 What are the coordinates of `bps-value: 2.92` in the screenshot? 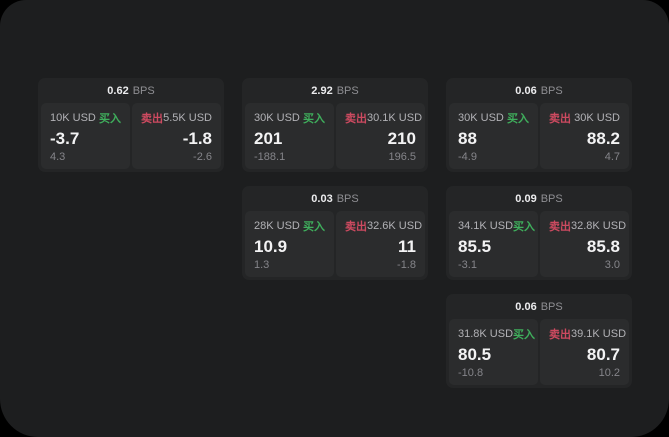 It's located at (322, 90).